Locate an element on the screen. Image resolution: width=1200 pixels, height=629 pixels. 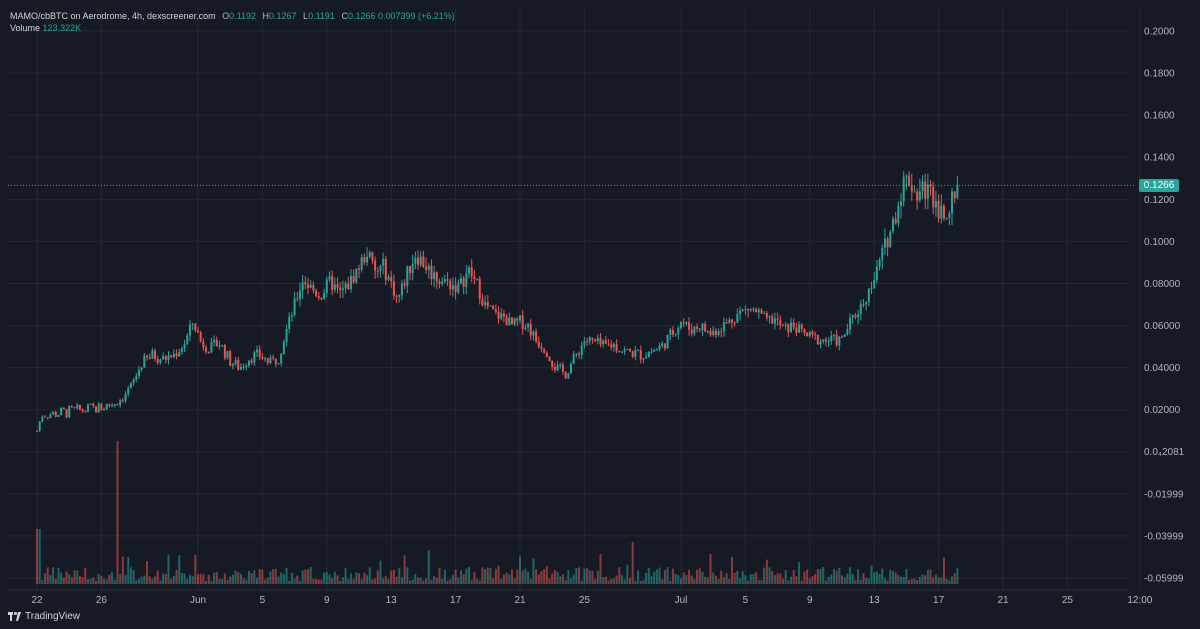
x-tick-label: Jul is located at coordinates (681, 600).